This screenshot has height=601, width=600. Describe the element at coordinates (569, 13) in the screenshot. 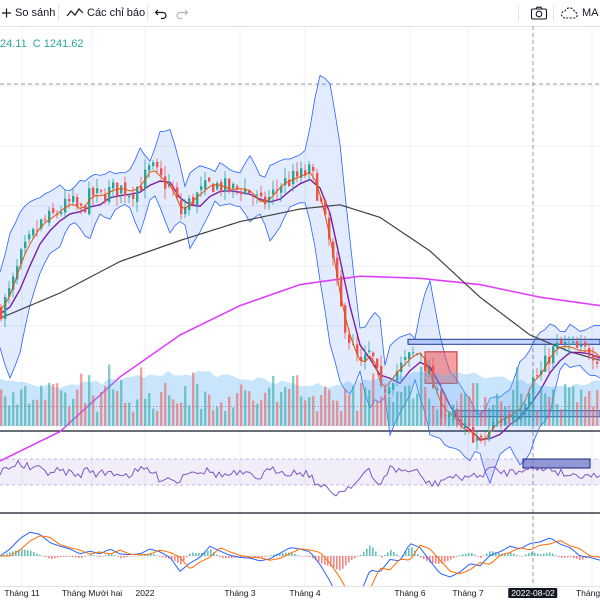

I see `cloud-icon` at that location.